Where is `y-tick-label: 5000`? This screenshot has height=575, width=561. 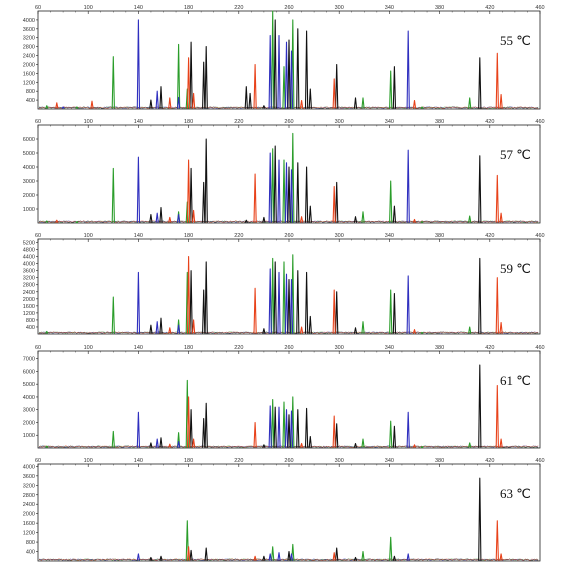
y-tick-label: 5000 is located at coordinates (29, 385).